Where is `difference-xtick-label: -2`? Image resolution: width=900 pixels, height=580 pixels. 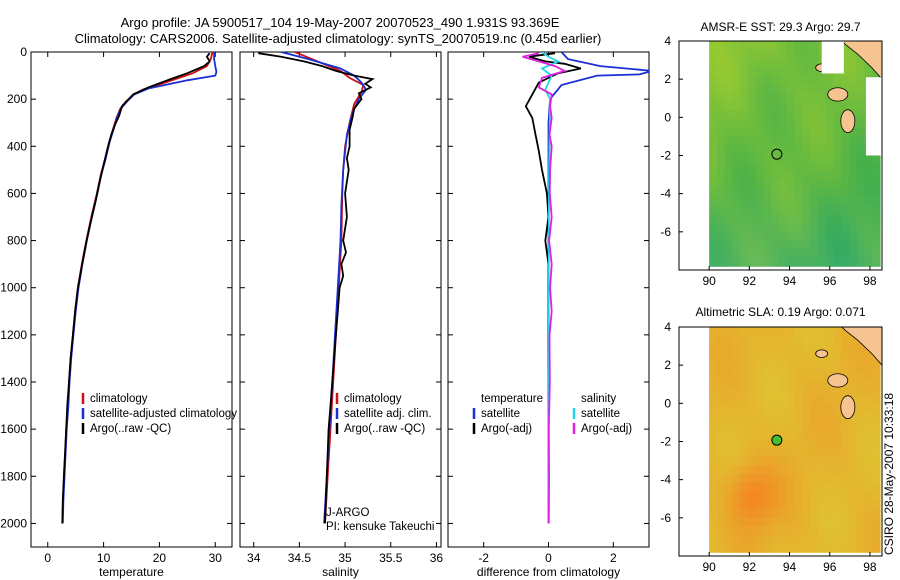 difference-xtick-label: -2 is located at coordinates (483, 558).